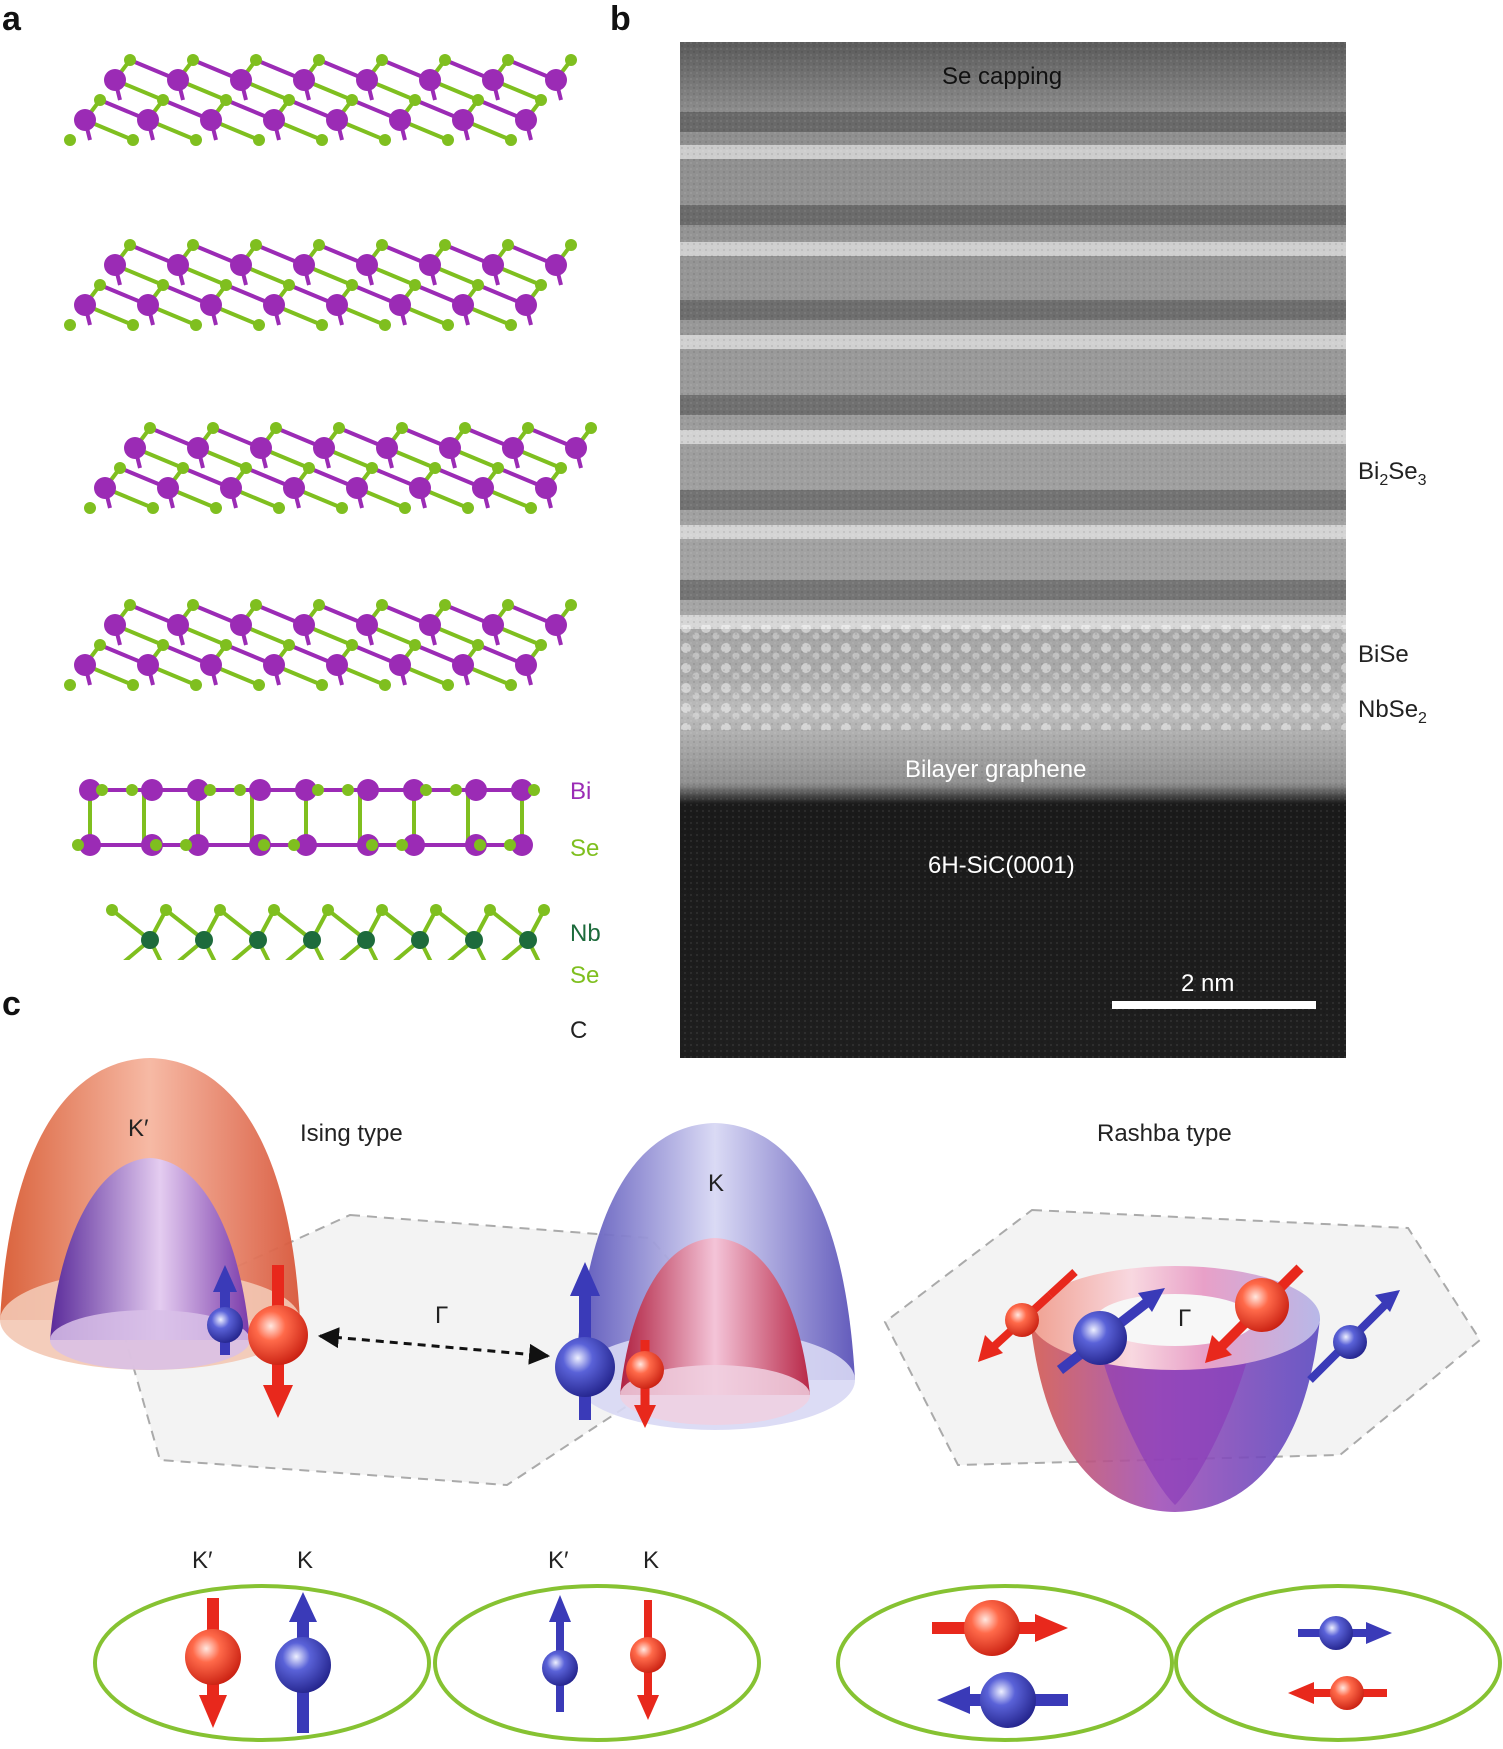 The height and width of the screenshot is (1749, 1503). What do you see at coordinates (320, 645) in the screenshot?
I see `bi2se3-quintuple-layer` at bounding box center [320, 645].